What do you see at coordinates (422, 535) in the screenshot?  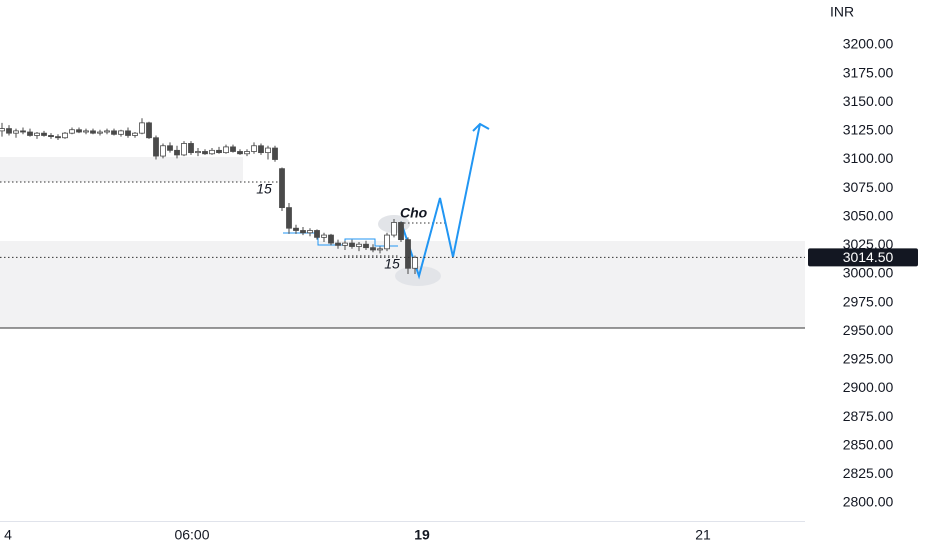 I see `x-tick-label: 19` at bounding box center [422, 535].